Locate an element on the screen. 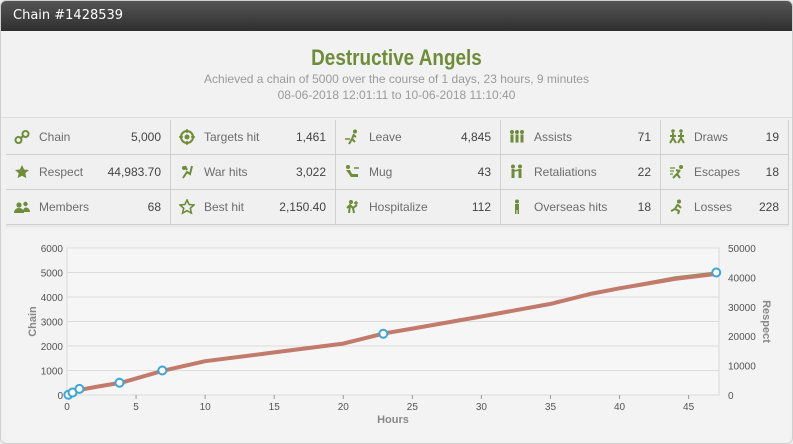 This screenshot has height=444, width=793. stat-label: Draws is located at coordinates (711, 137).